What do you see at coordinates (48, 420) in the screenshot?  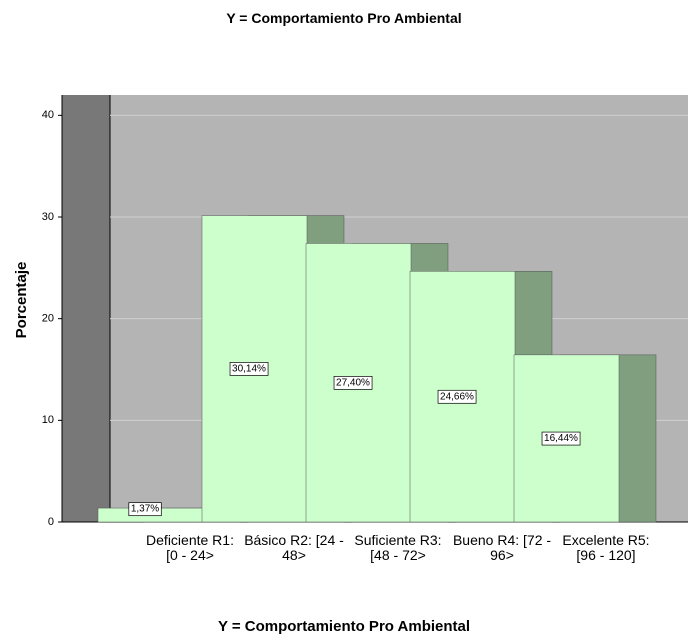 I see `y-tick-label: 10` at bounding box center [48, 420].